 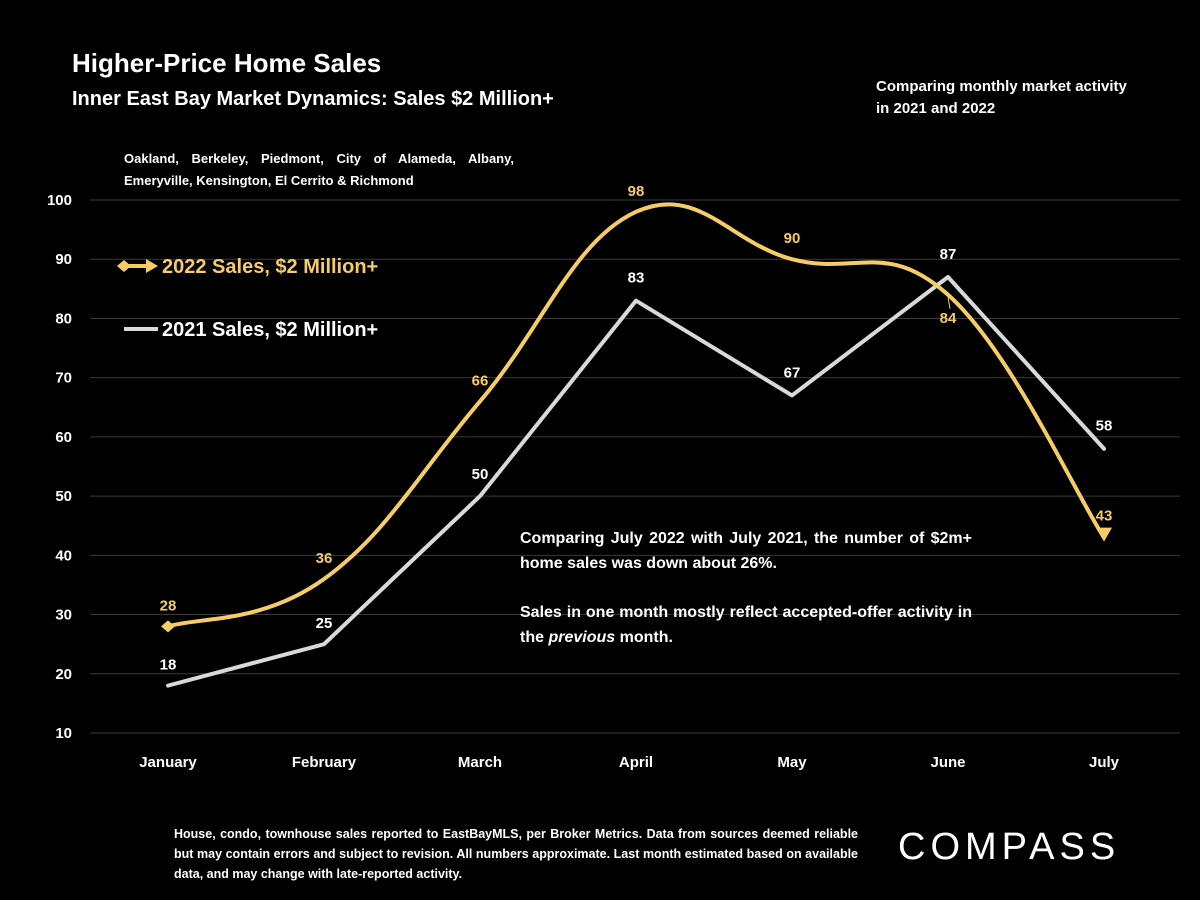 What do you see at coordinates (1104, 516) in the screenshot?
I see `data-label: 43` at bounding box center [1104, 516].